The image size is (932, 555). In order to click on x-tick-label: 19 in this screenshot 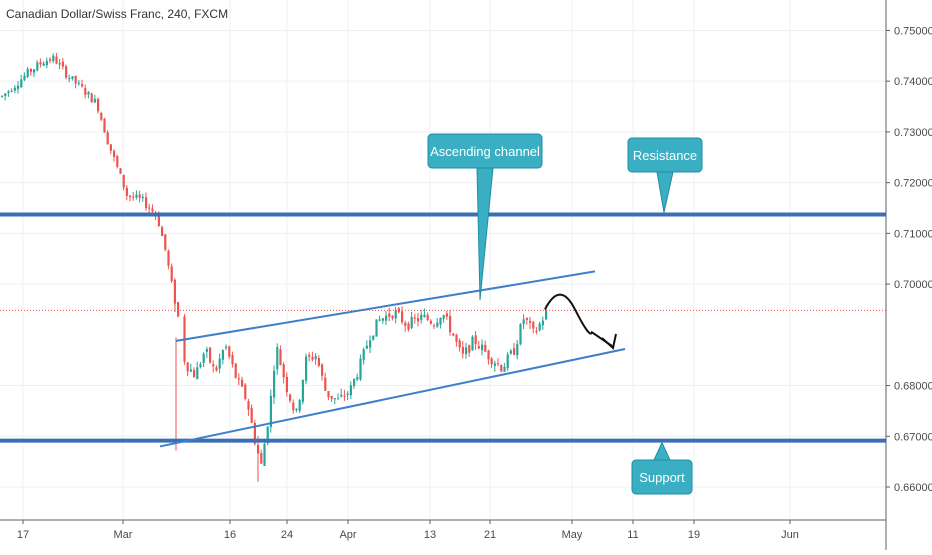, I will do `click(694, 535)`.